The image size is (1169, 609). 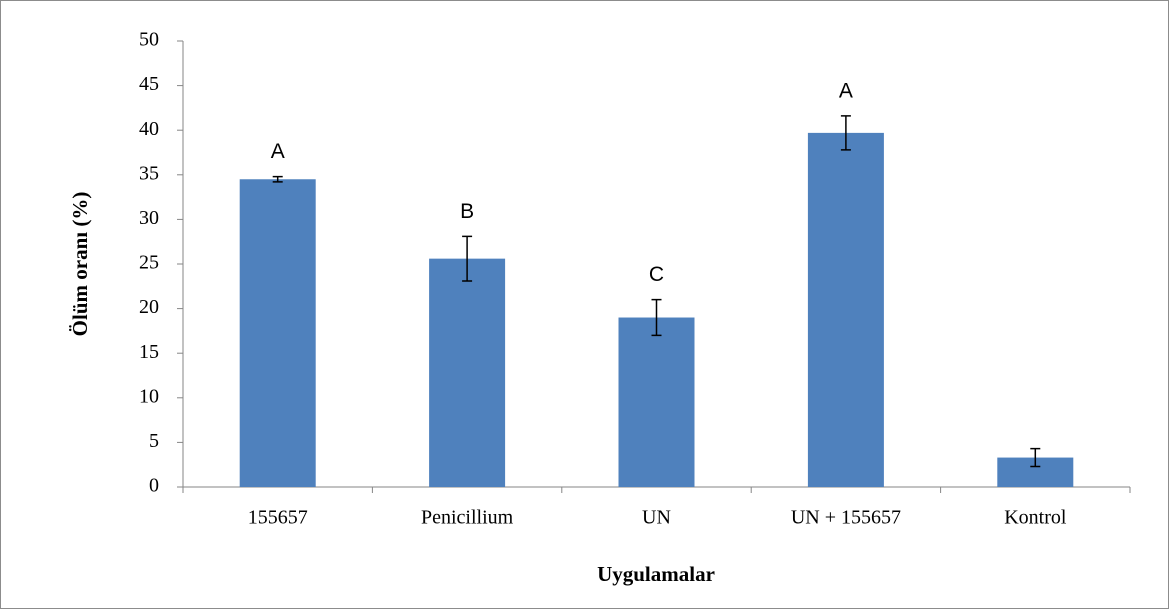 I want to click on y-tick-label: 25, so click(x=149, y=263).